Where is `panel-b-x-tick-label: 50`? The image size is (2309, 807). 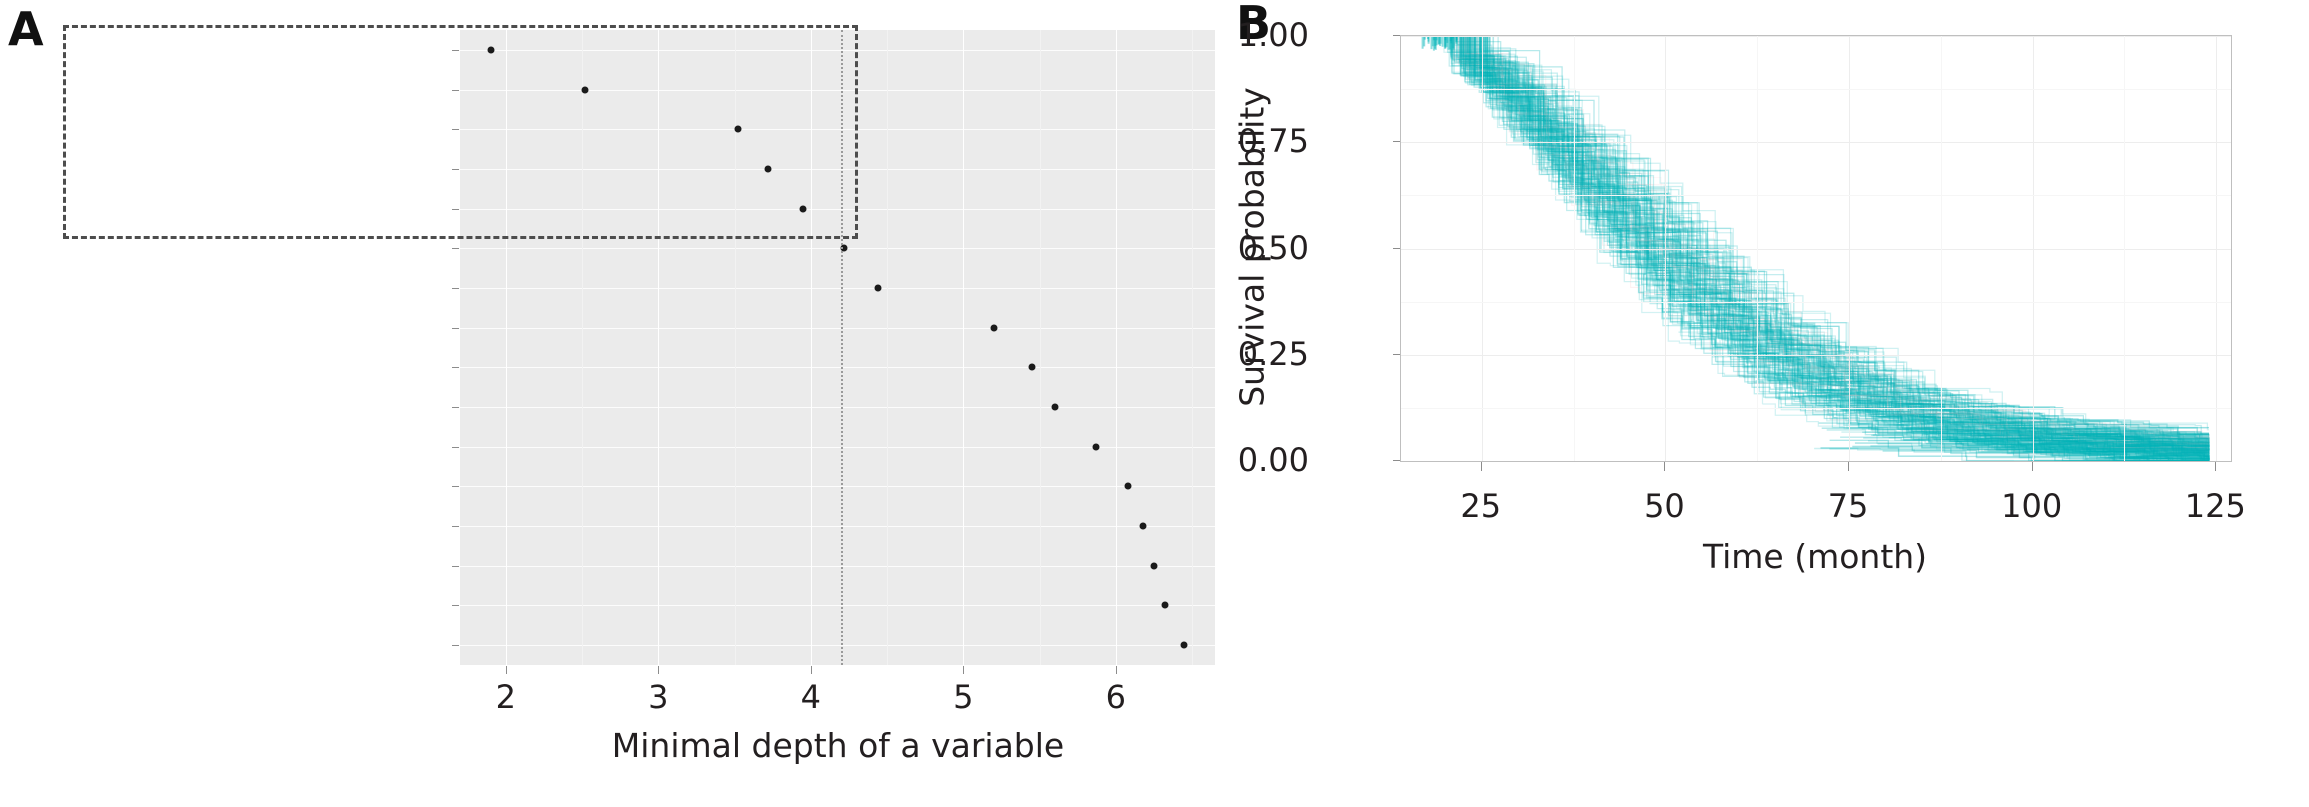 panel-b-x-tick-label: 50 is located at coordinates (1664, 506).